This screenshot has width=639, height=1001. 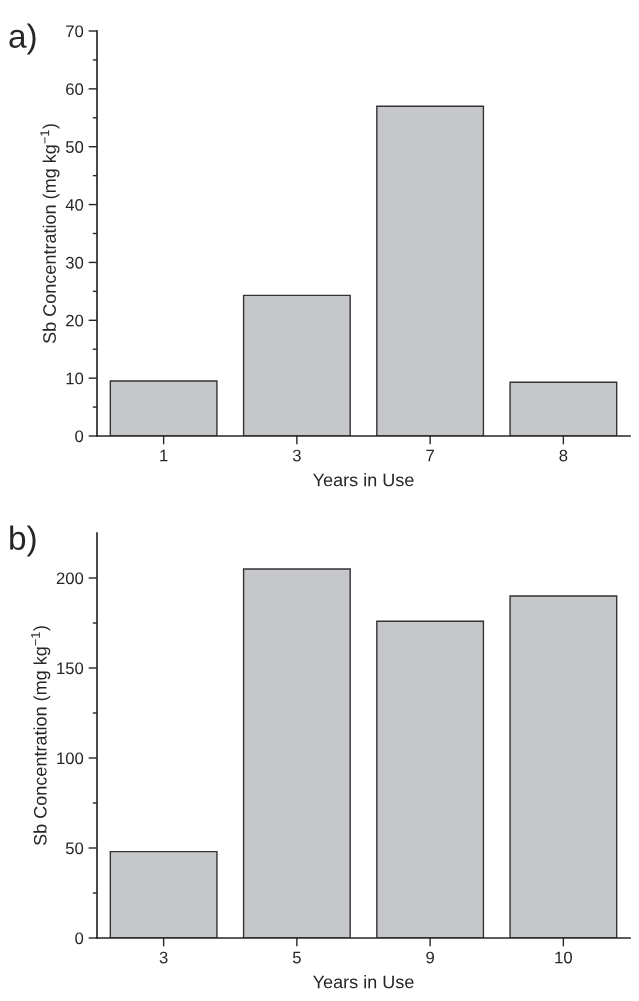 I want to click on y-tick-label: 200, so click(x=70, y=578).